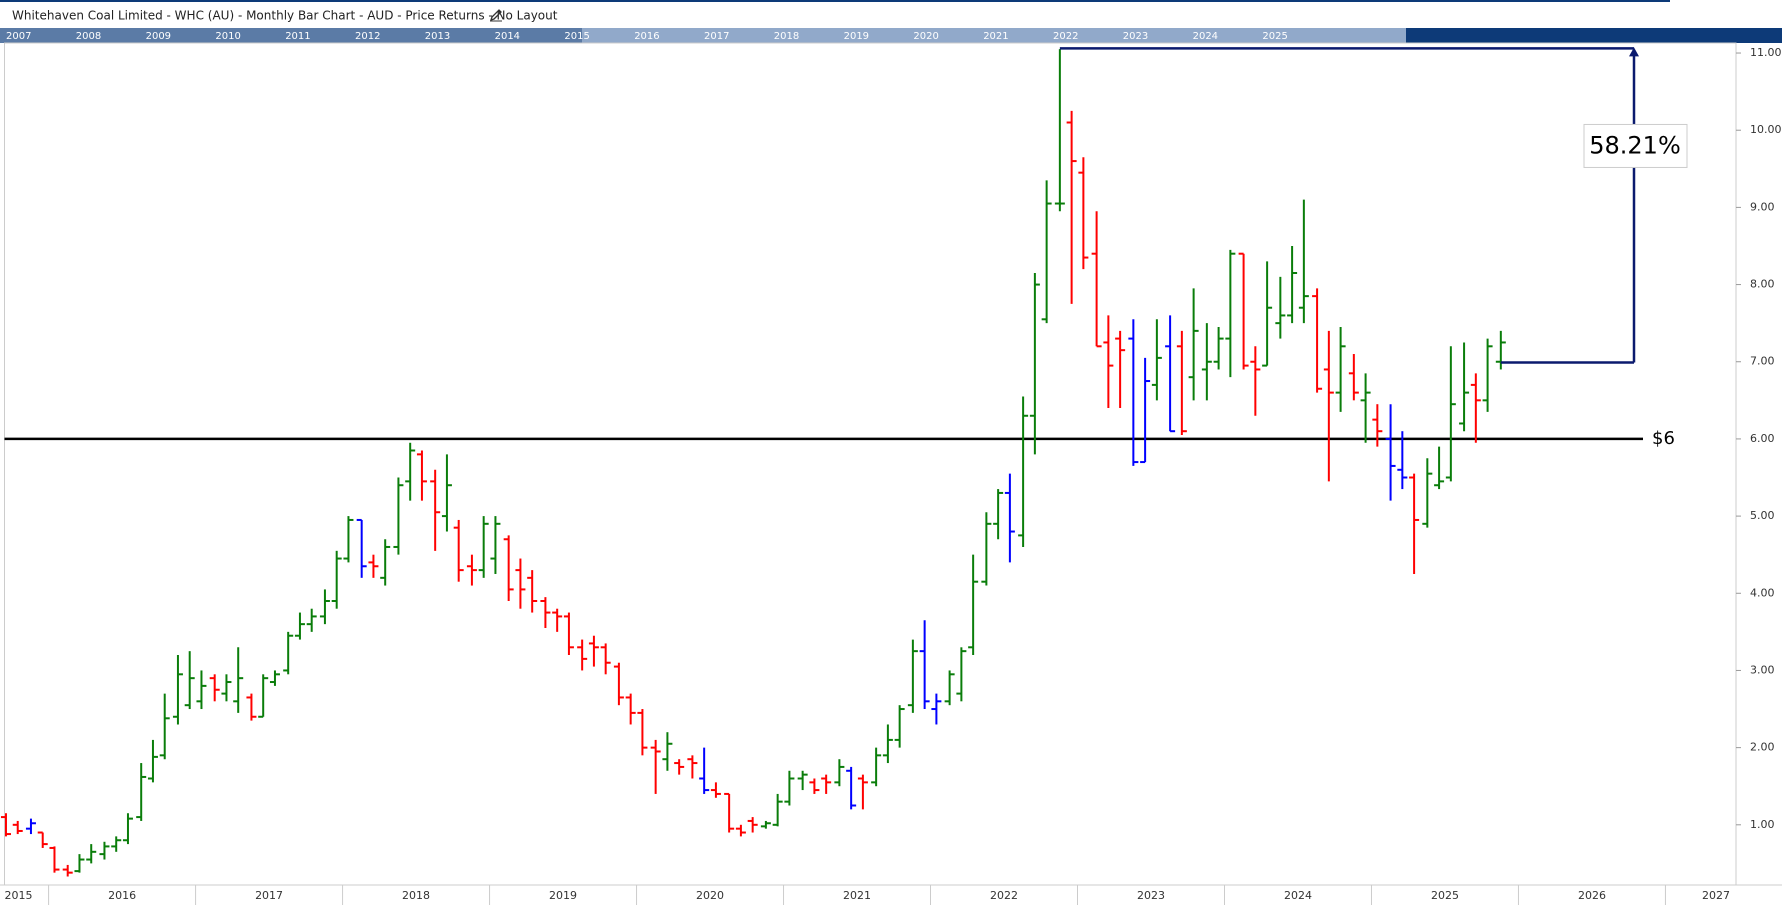 The height and width of the screenshot is (909, 1782). Describe the element at coordinates (1762, 361) in the screenshot. I see `y-tick-label: 7.00` at that location.